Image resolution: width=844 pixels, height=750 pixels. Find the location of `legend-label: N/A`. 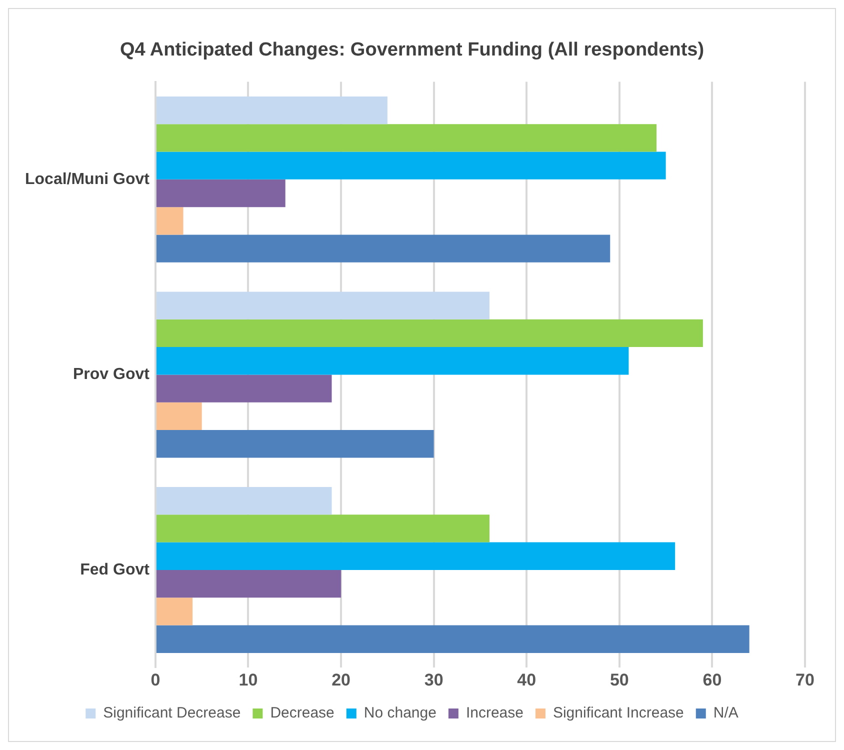

legend-label: N/A is located at coordinates (725, 713).